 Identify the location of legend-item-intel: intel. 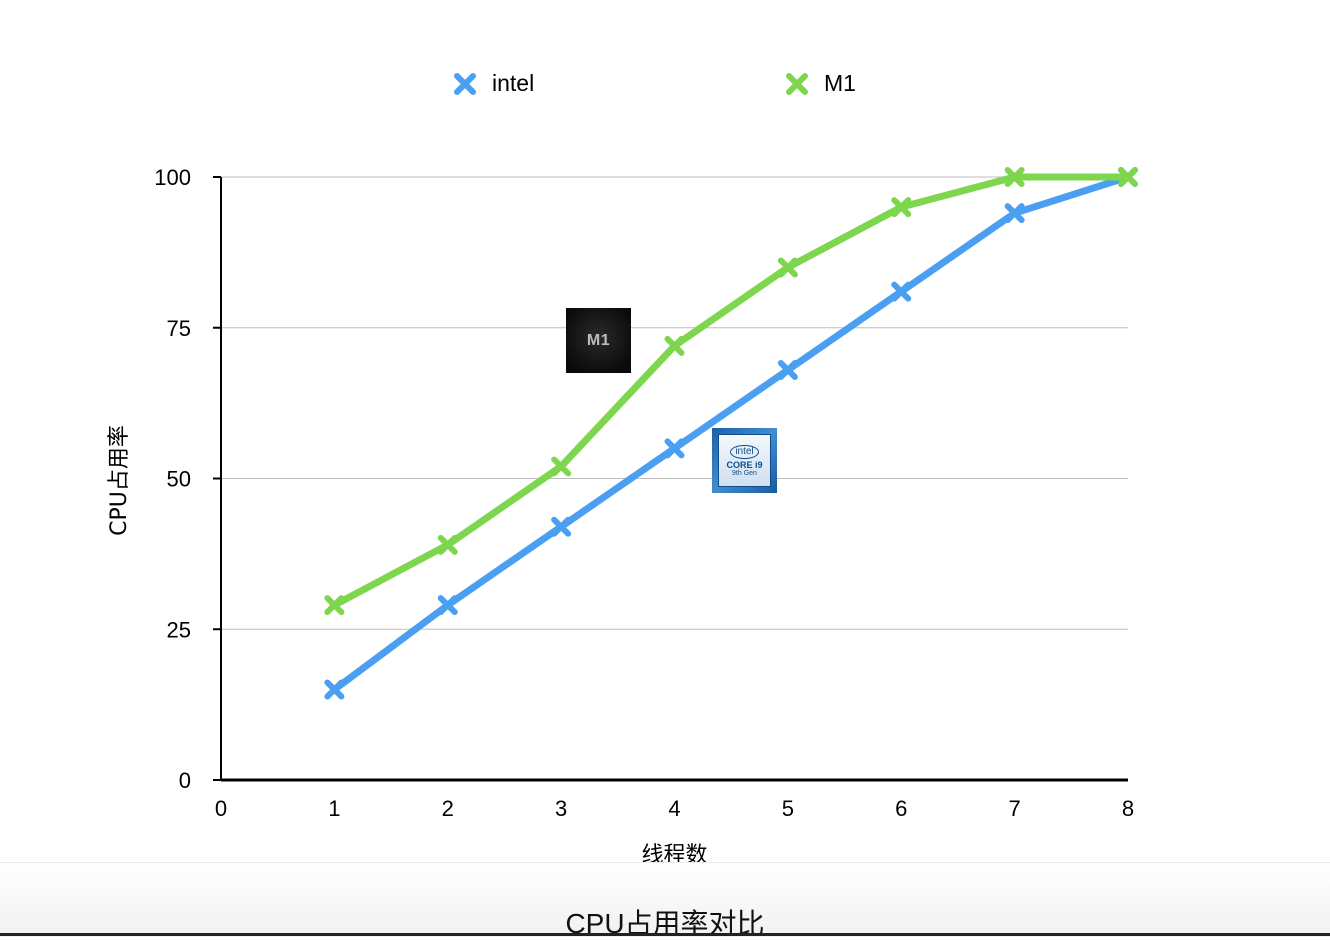
(493, 83).